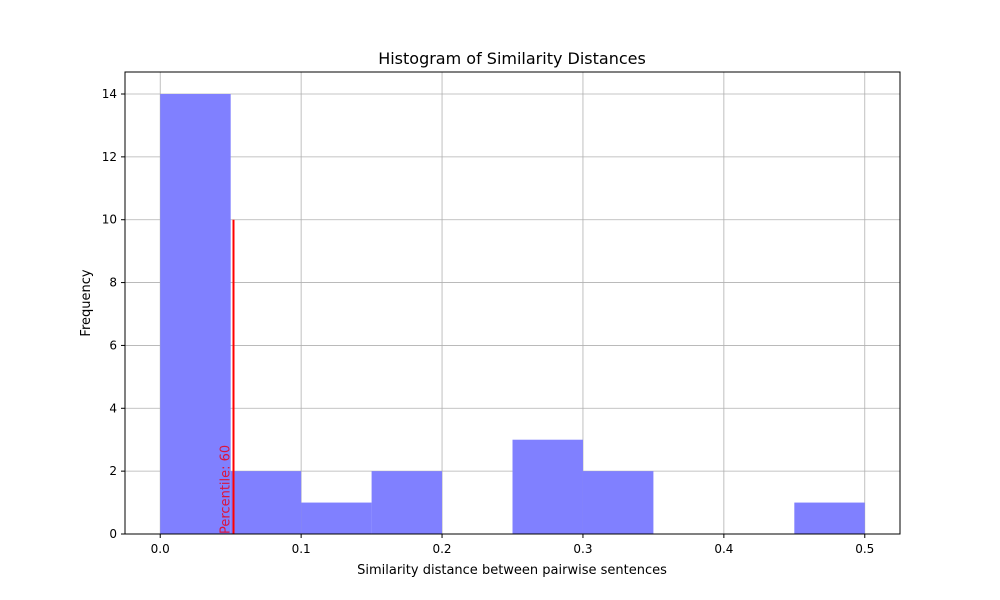 The image size is (1000, 600). I want to click on x-axis-ticks: 0.0 0.1 0.2 0.3 0.4 0.5, so click(512, 545).